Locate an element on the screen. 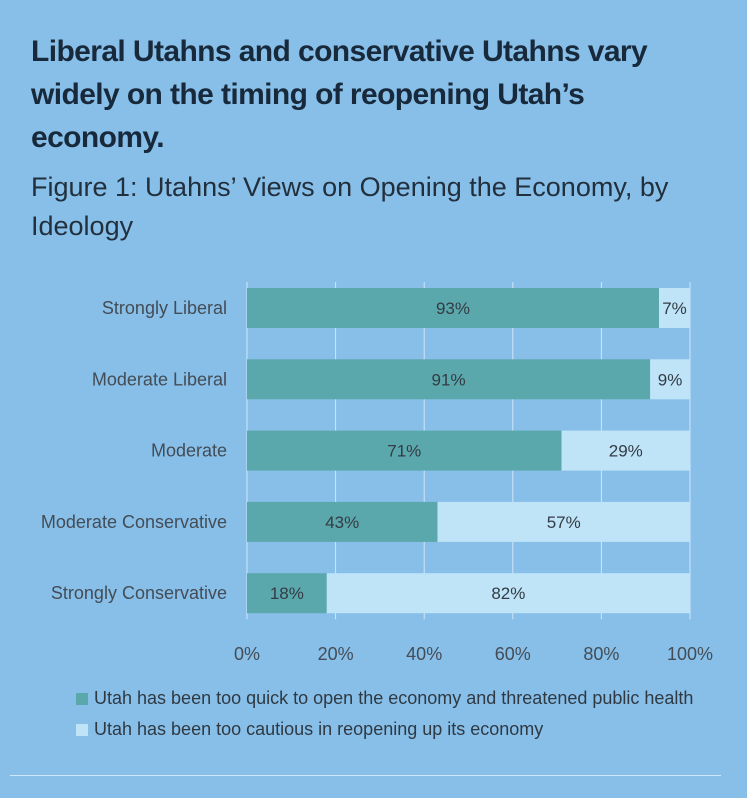 The image size is (747, 798). category-label-moderate: Moderate is located at coordinates (189, 451).